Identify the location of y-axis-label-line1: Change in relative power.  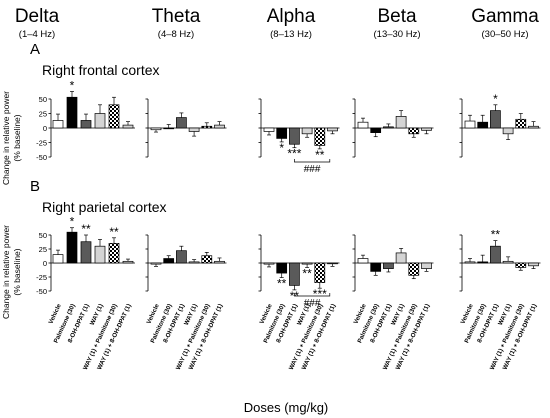
(6, 272).